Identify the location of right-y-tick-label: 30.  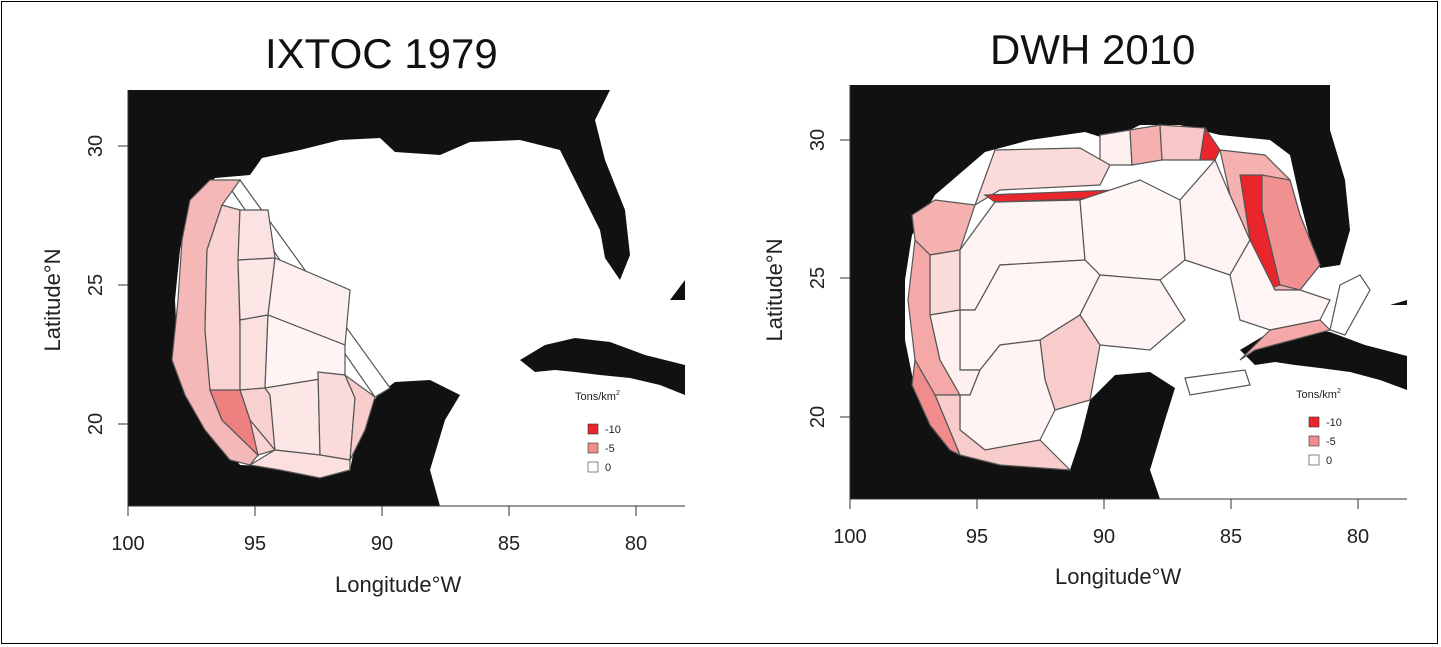
(818, 140).